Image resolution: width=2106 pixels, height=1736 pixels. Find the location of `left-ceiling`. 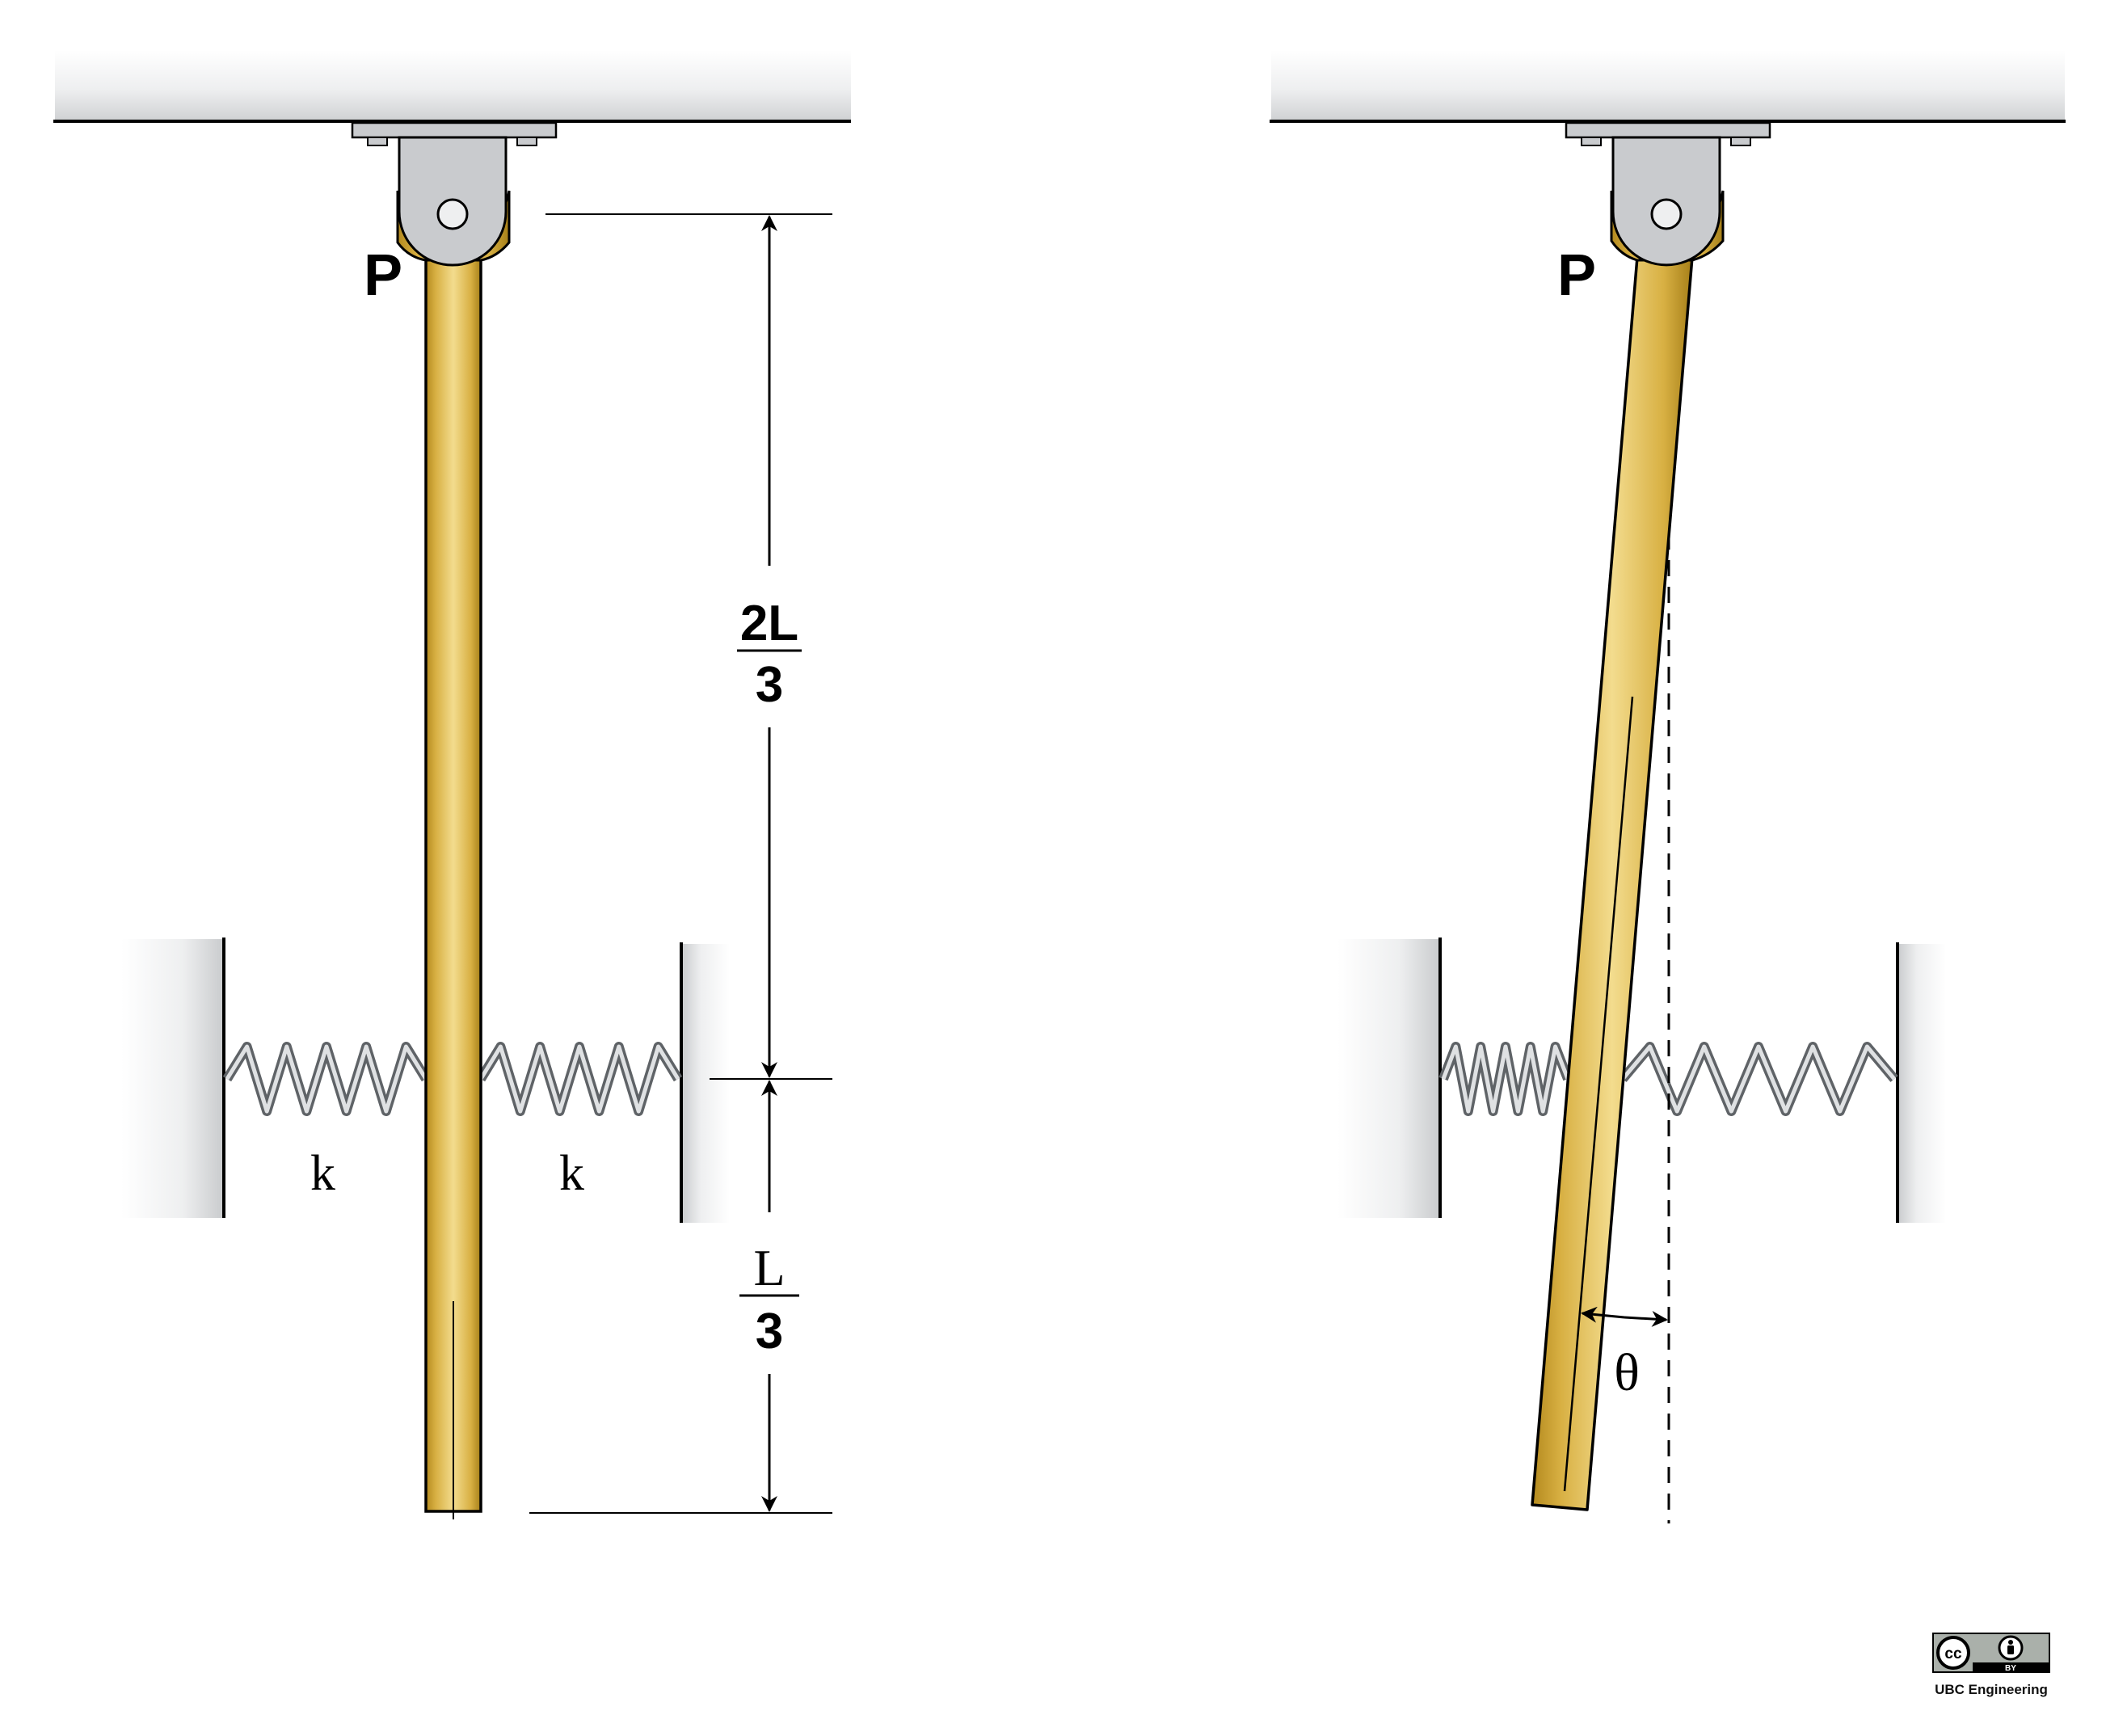

left-ceiling is located at coordinates (452, 86).